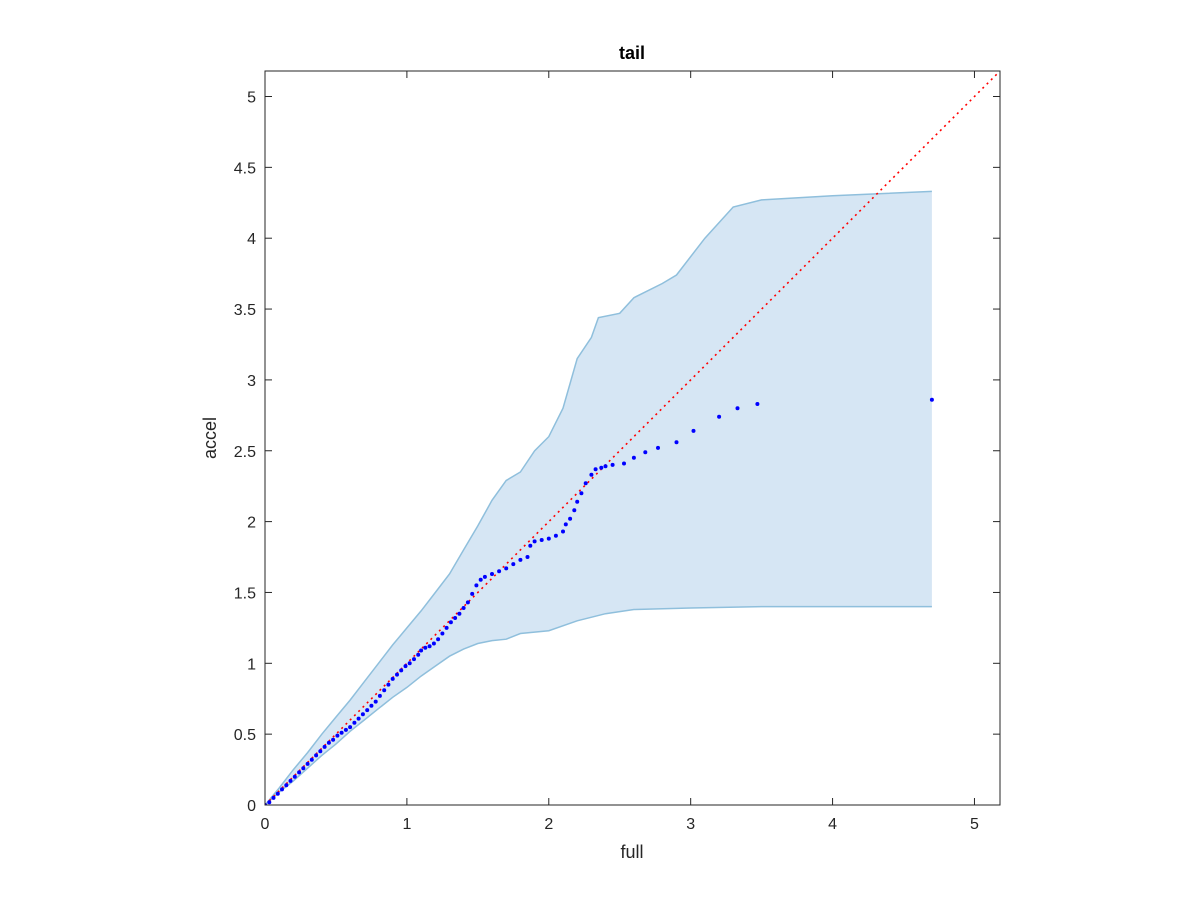  Describe the element at coordinates (631, 852) in the screenshot. I see `x-axis-label: full` at that location.